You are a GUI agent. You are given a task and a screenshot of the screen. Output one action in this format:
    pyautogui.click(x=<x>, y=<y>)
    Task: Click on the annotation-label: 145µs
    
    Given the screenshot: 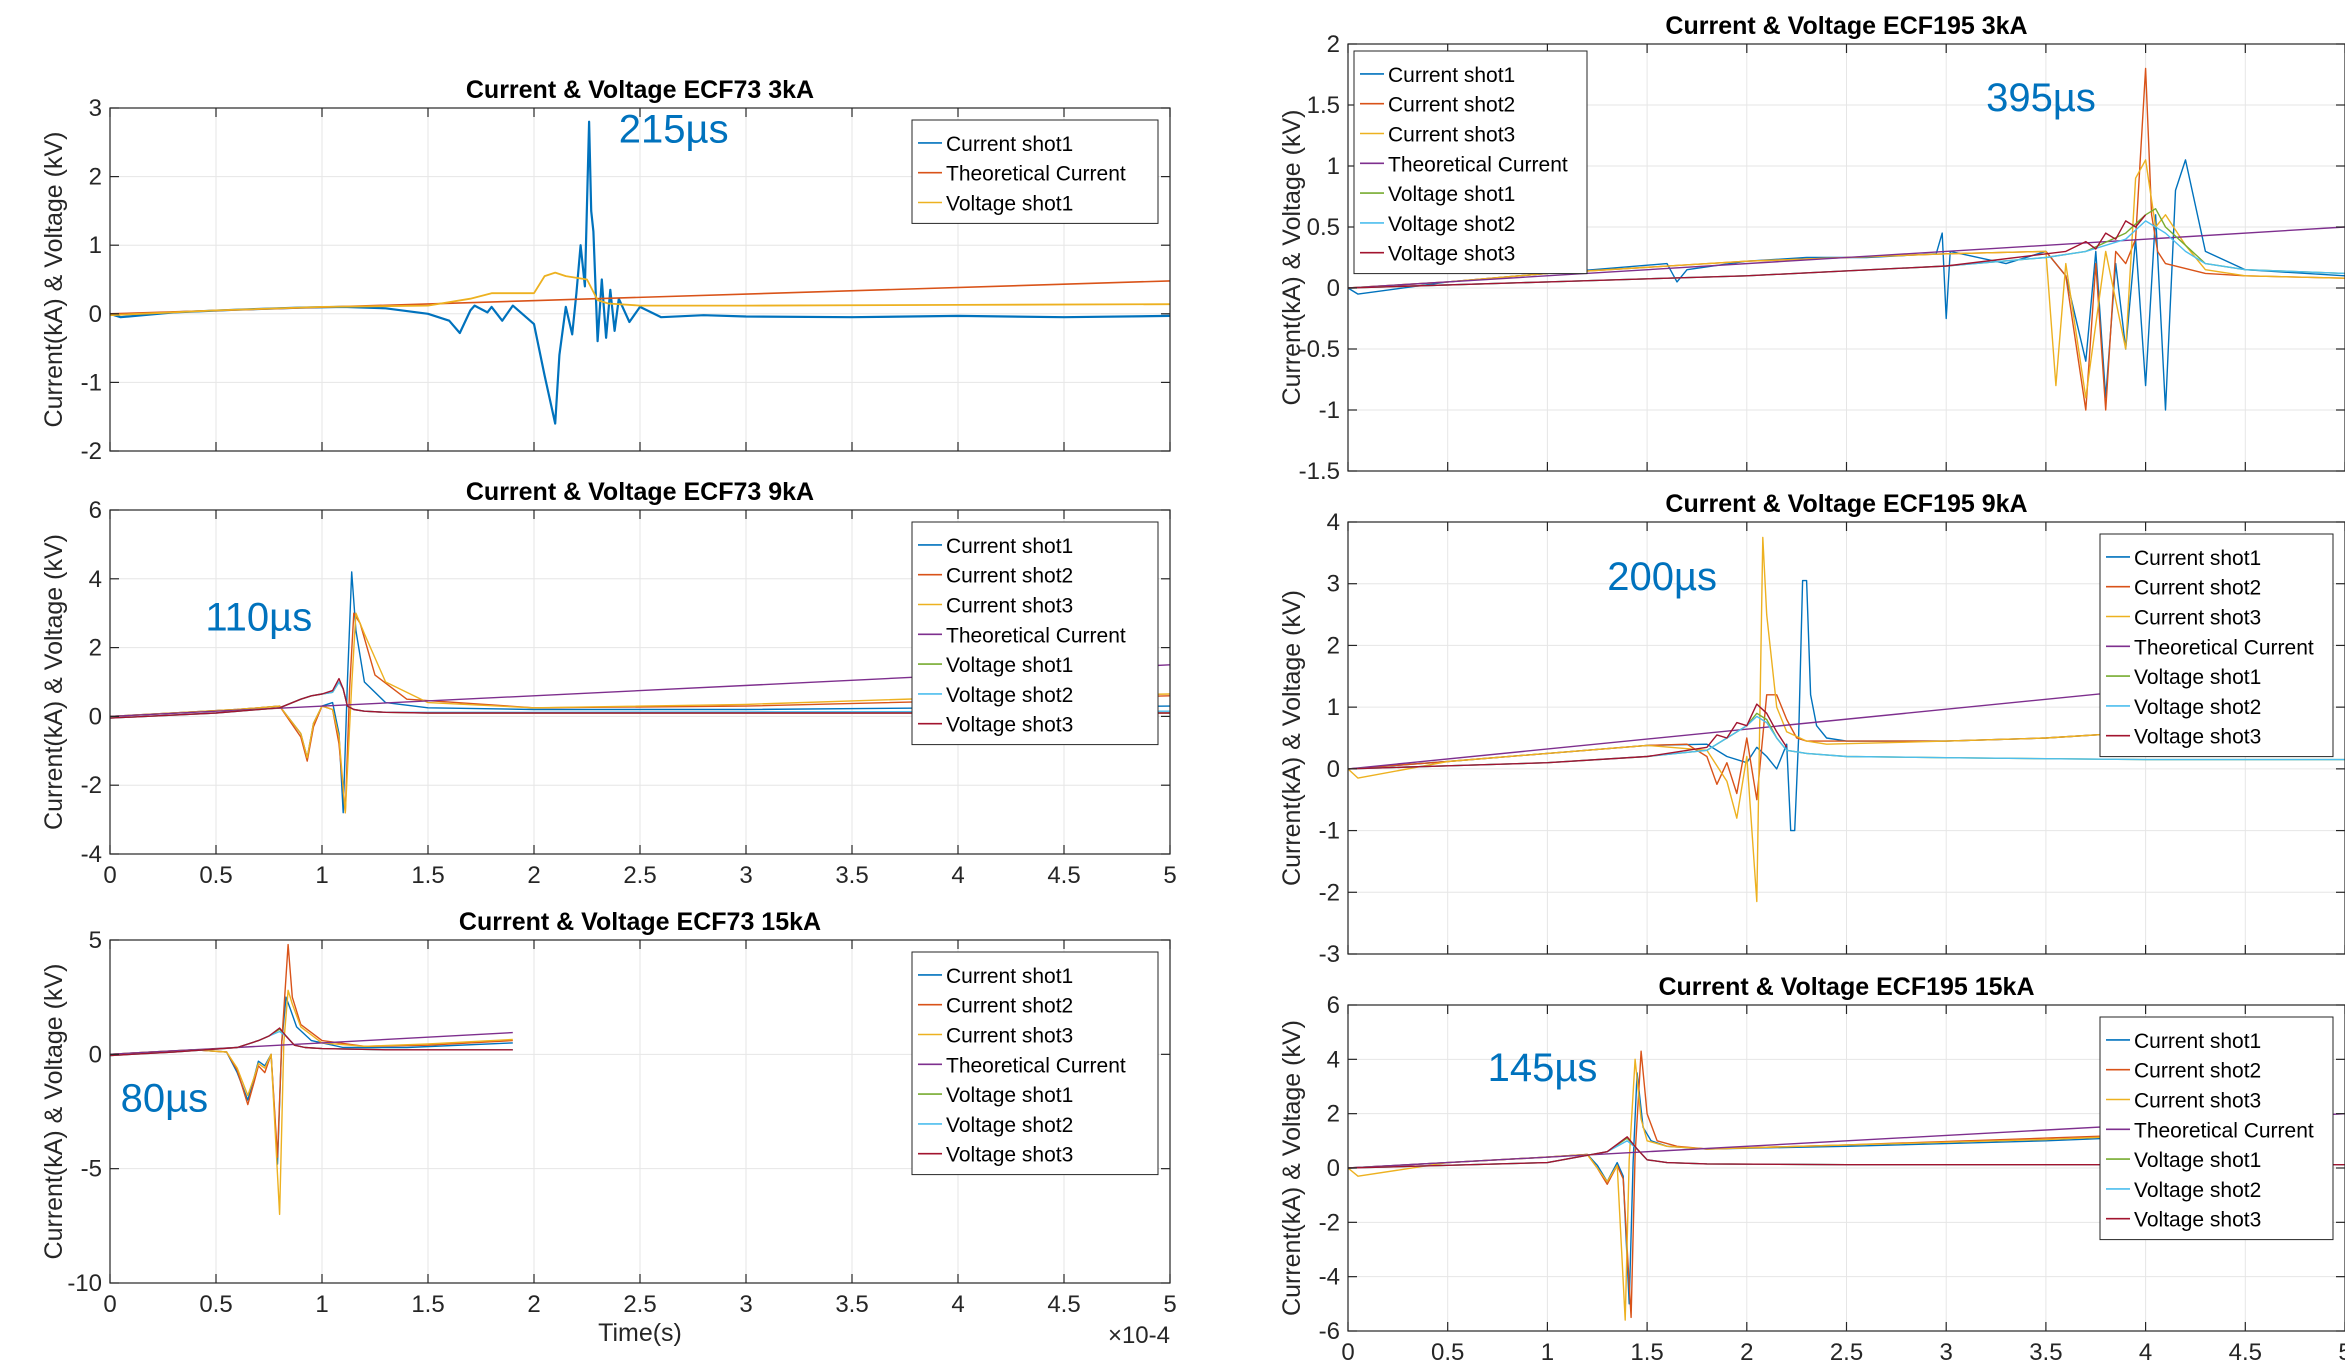 What is the action you would take?
    pyautogui.click(x=1543, y=1068)
    